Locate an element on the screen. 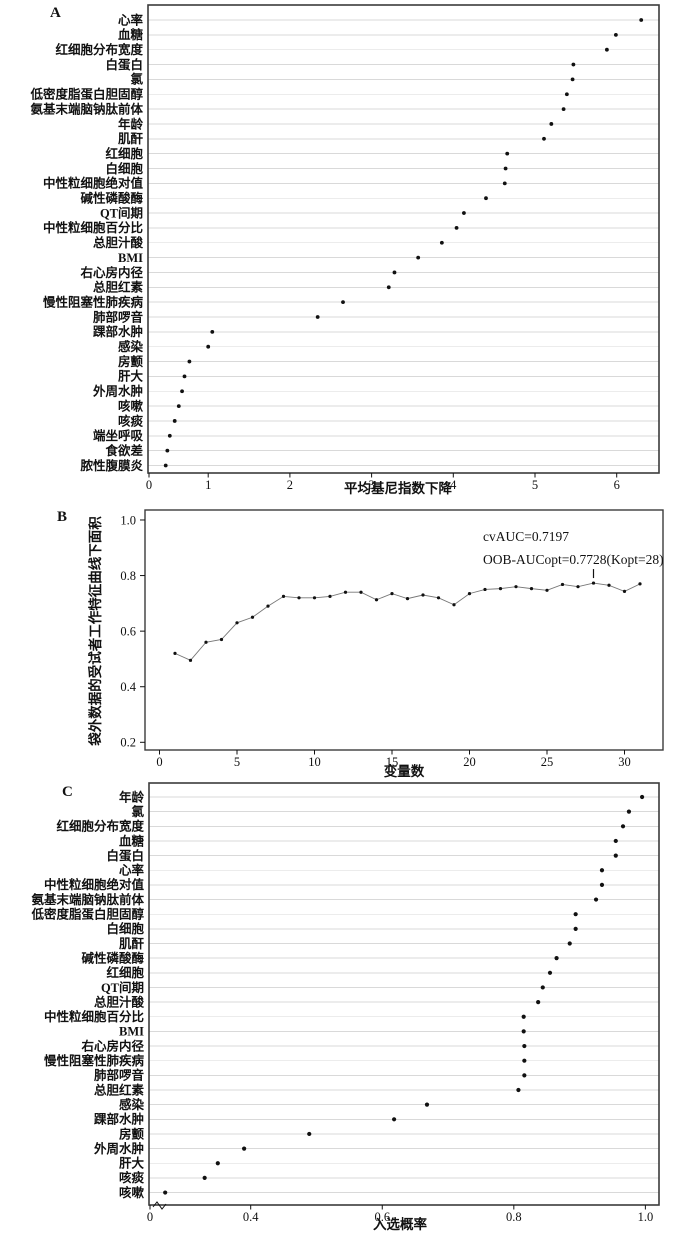  category-label: 碱性磷酸酶 is located at coordinates (111, 198).